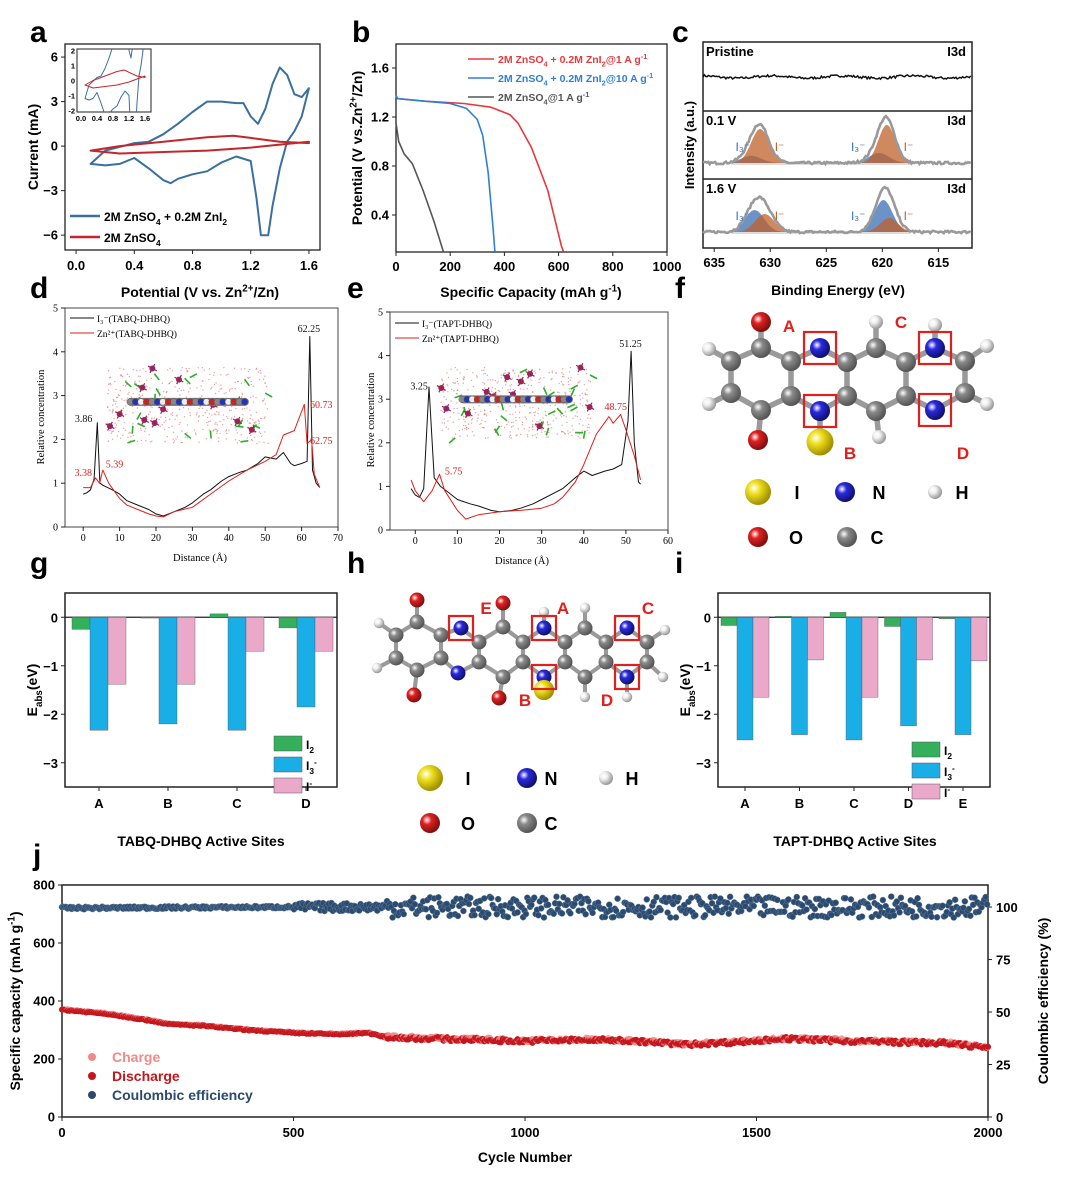 The image size is (1080, 1183). Describe the element at coordinates (575, 79) in the screenshot. I see `legend-label: 2M ZnSO4 + 0.2M ZnI2@10 A g-1` at that location.